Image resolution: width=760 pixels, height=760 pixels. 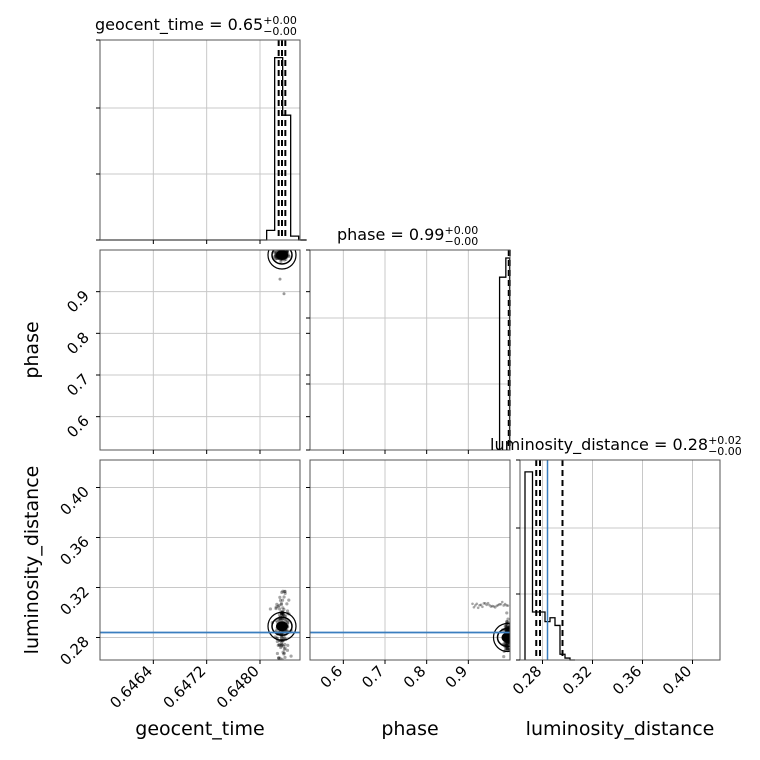 I want to click on y-tick-label-phase: 0.9, so click(x=78, y=302).